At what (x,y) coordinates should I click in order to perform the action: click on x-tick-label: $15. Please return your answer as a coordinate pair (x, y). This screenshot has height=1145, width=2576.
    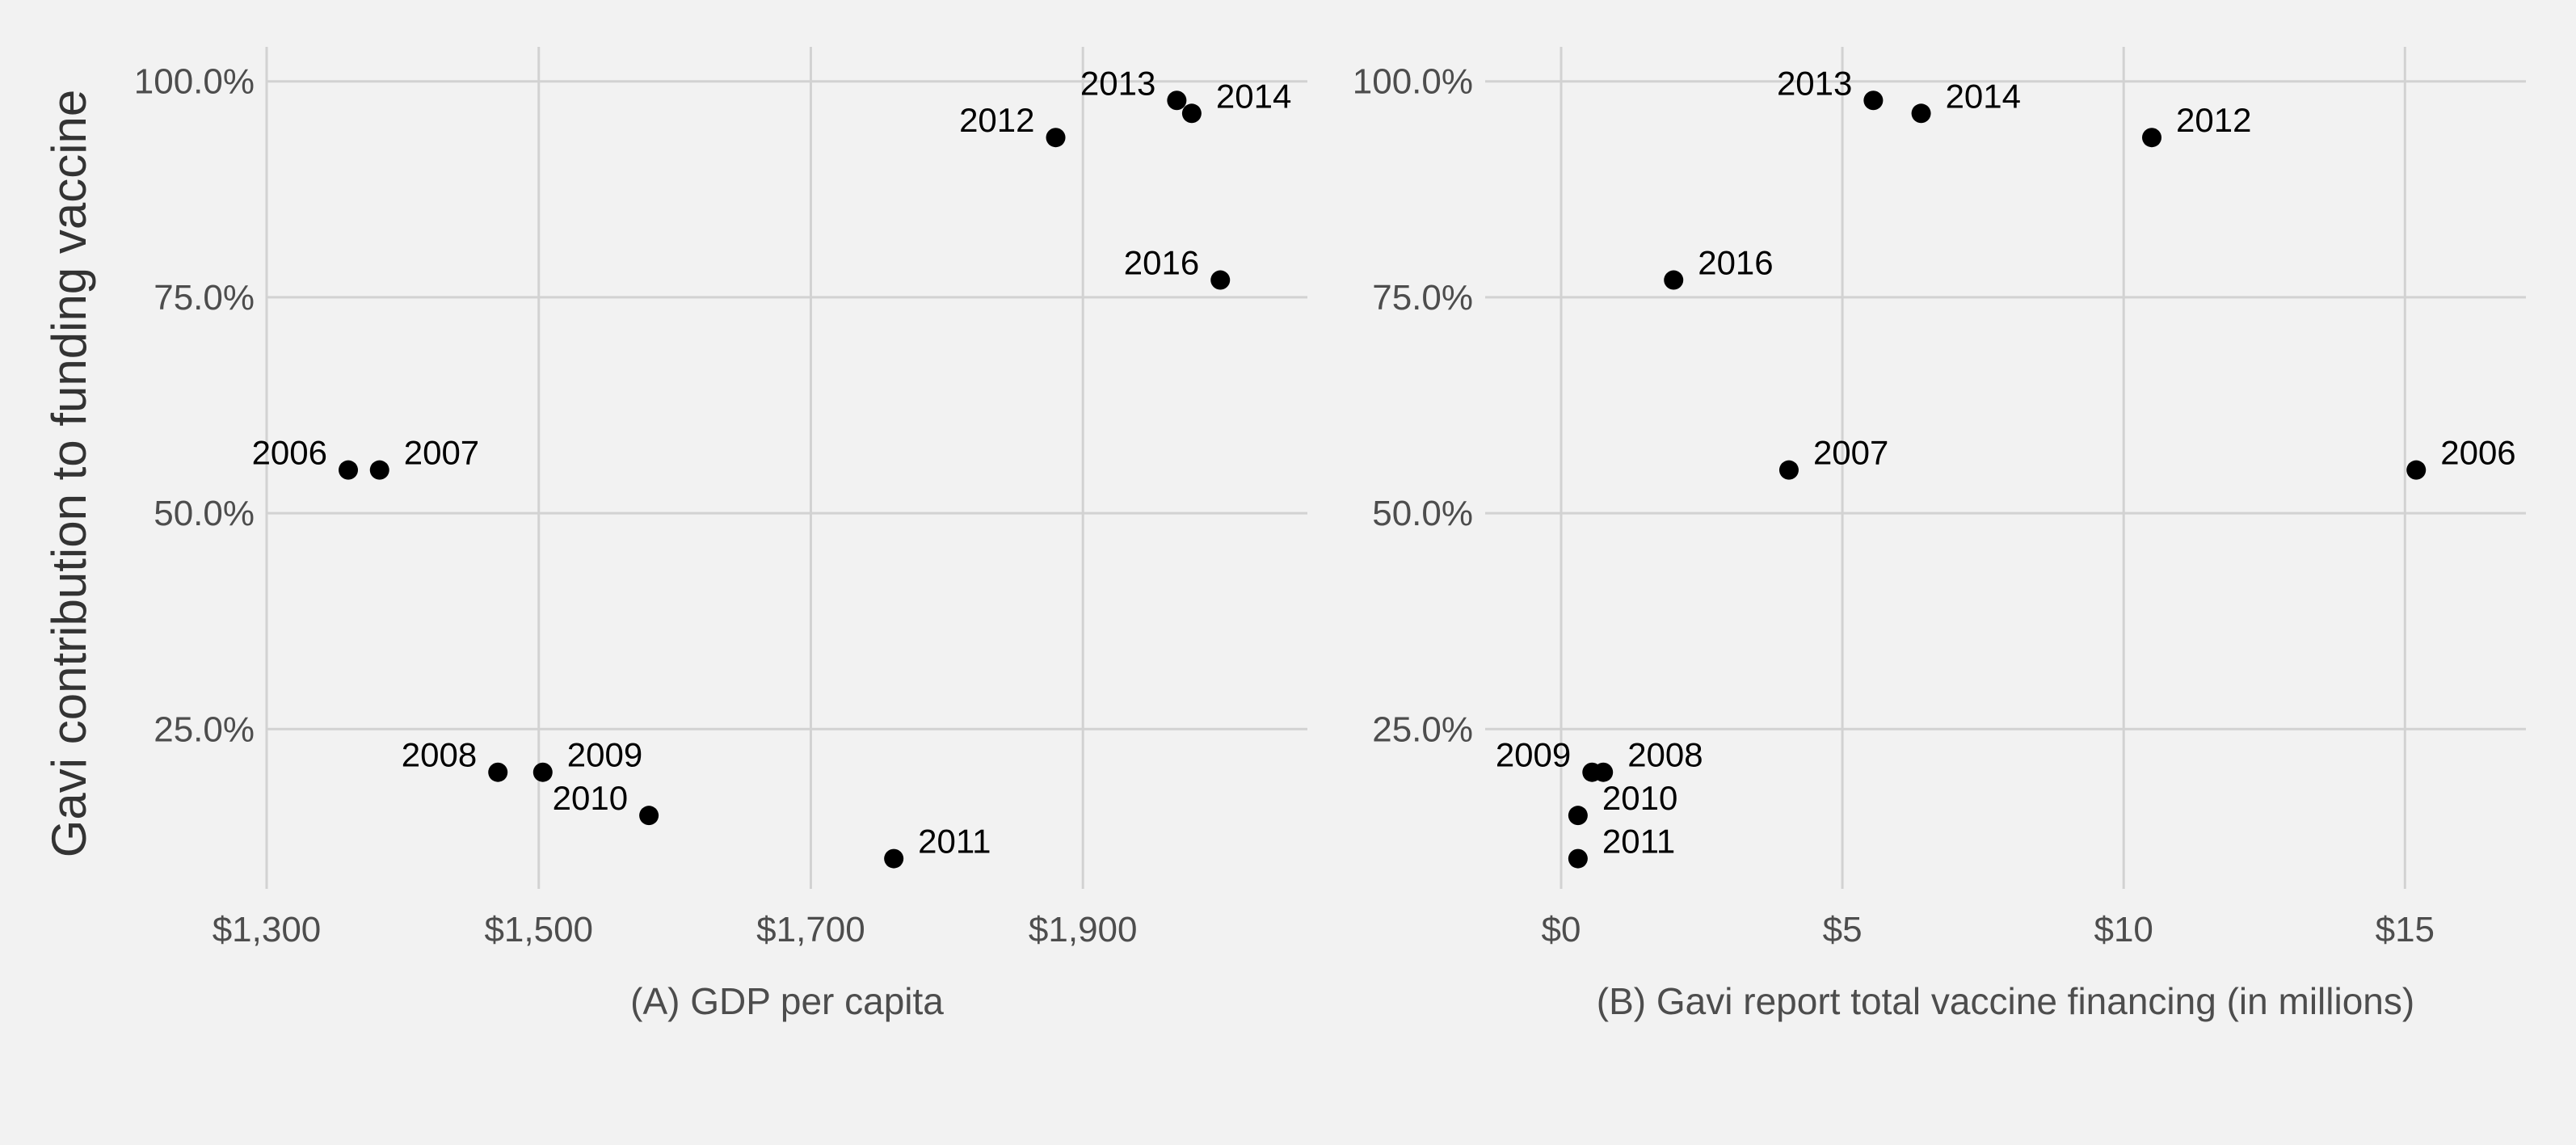
    Looking at the image, I should click on (2405, 929).